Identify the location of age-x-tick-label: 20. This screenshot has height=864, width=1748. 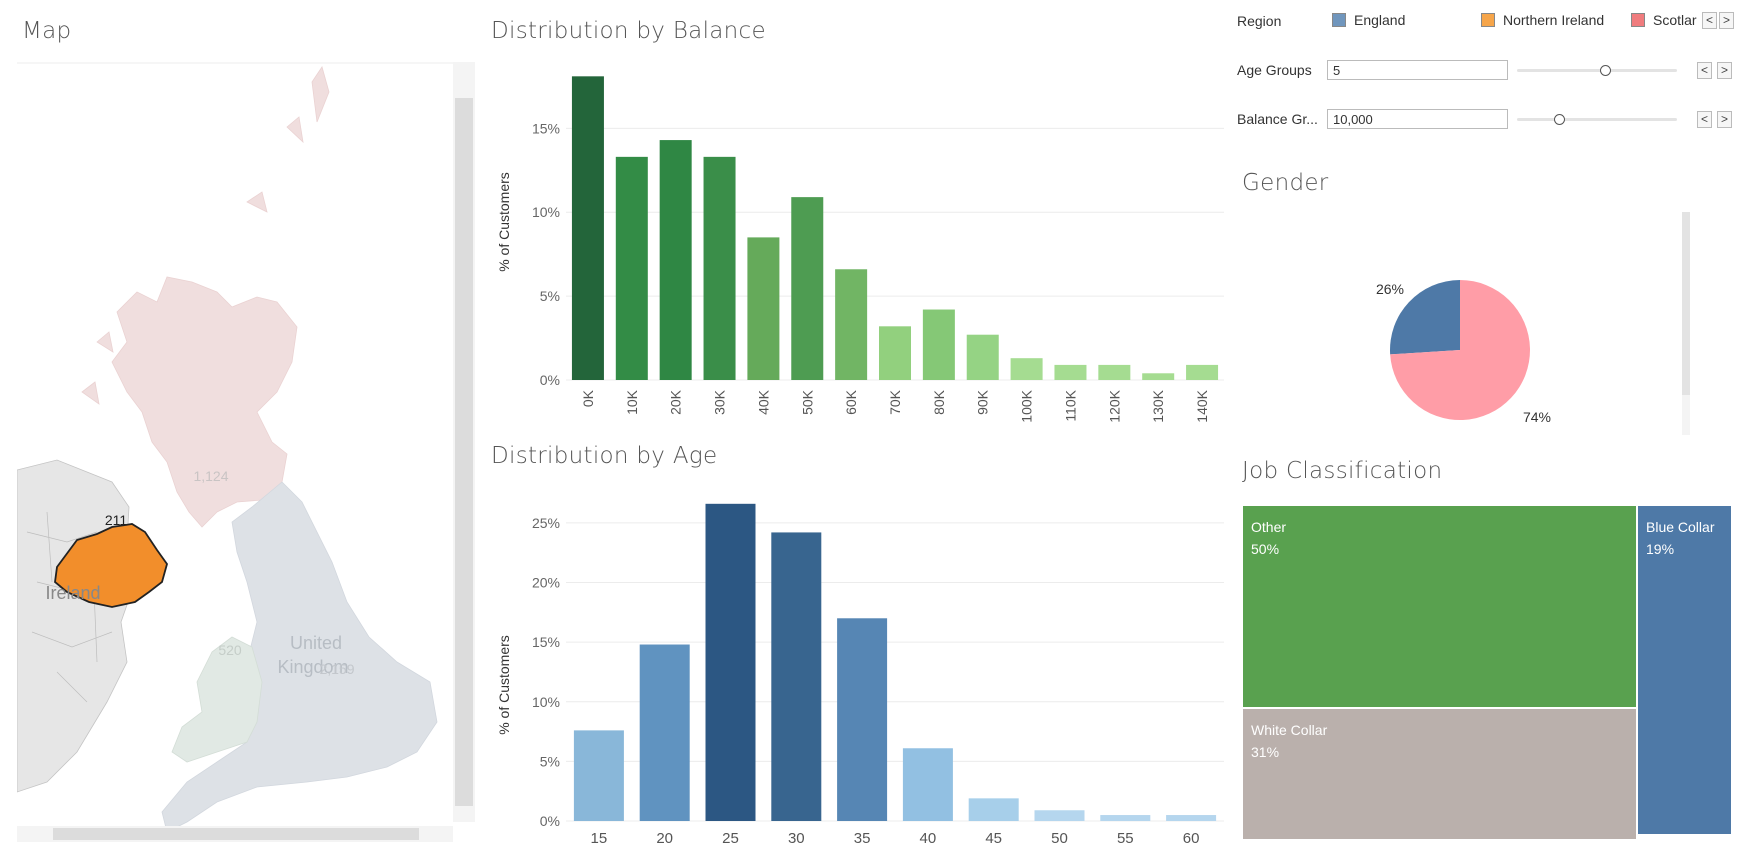
(664, 838).